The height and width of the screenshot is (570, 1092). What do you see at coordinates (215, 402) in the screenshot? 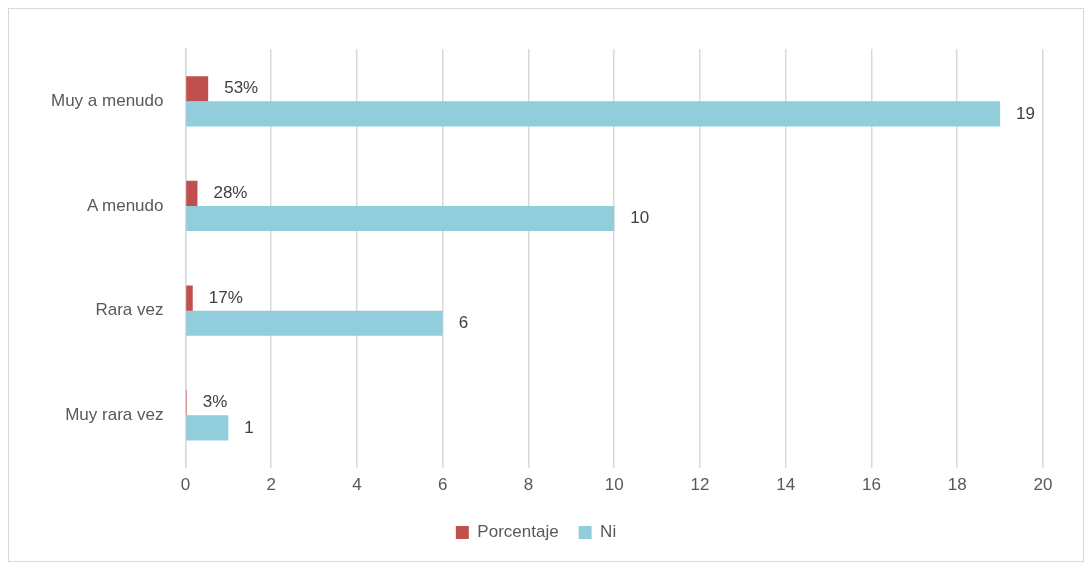
I see `data-label: 3%` at bounding box center [215, 402].